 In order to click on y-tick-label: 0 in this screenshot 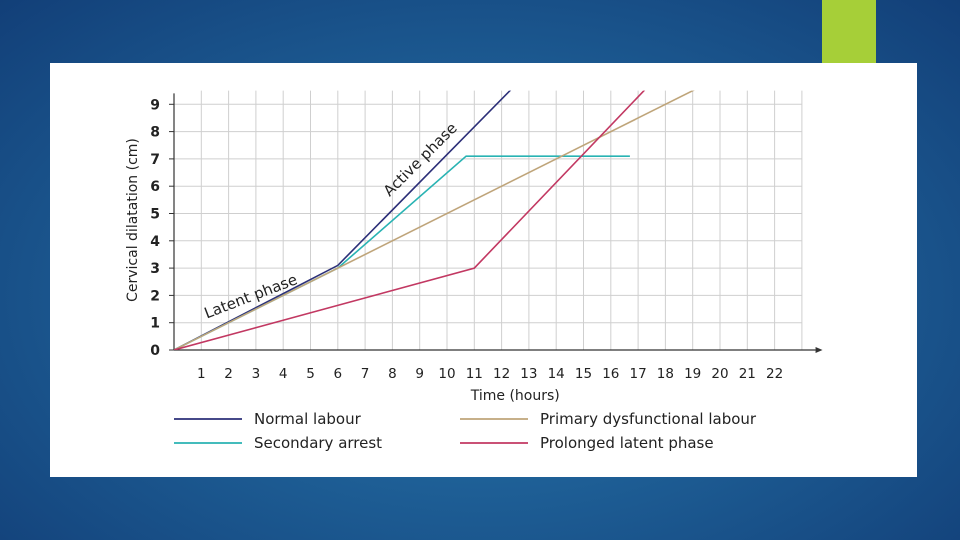, I will do `click(155, 351)`.